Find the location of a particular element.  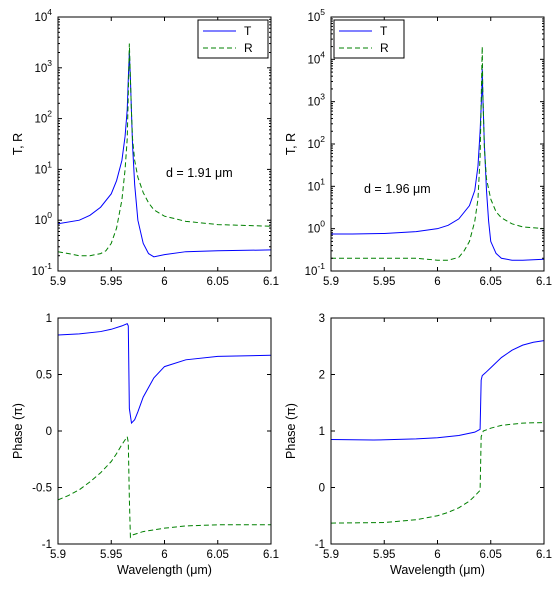

y-tick-label: 10⁵ is located at coordinates (316, 15).